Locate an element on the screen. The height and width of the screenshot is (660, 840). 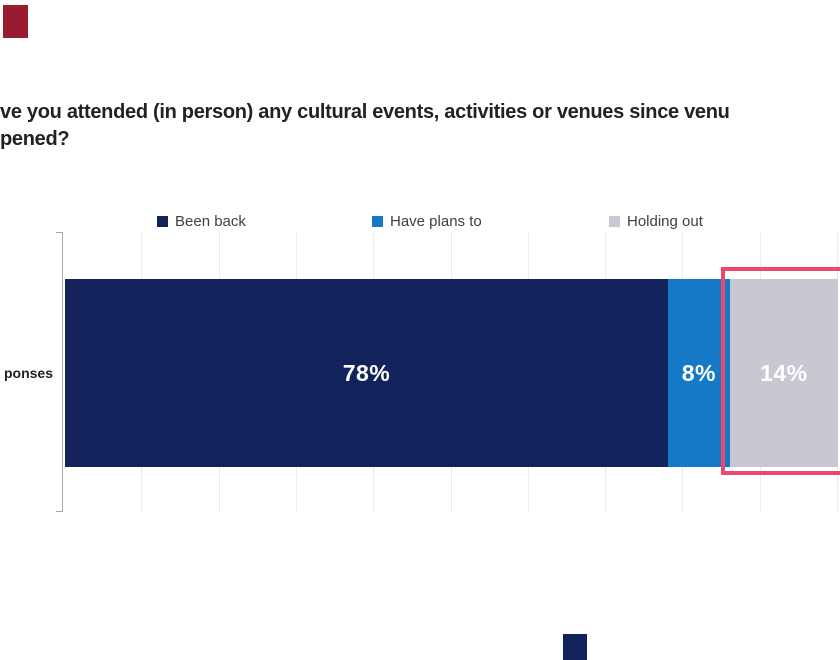
legend-swatch-have-plans-to-icon is located at coordinates (377, 221).